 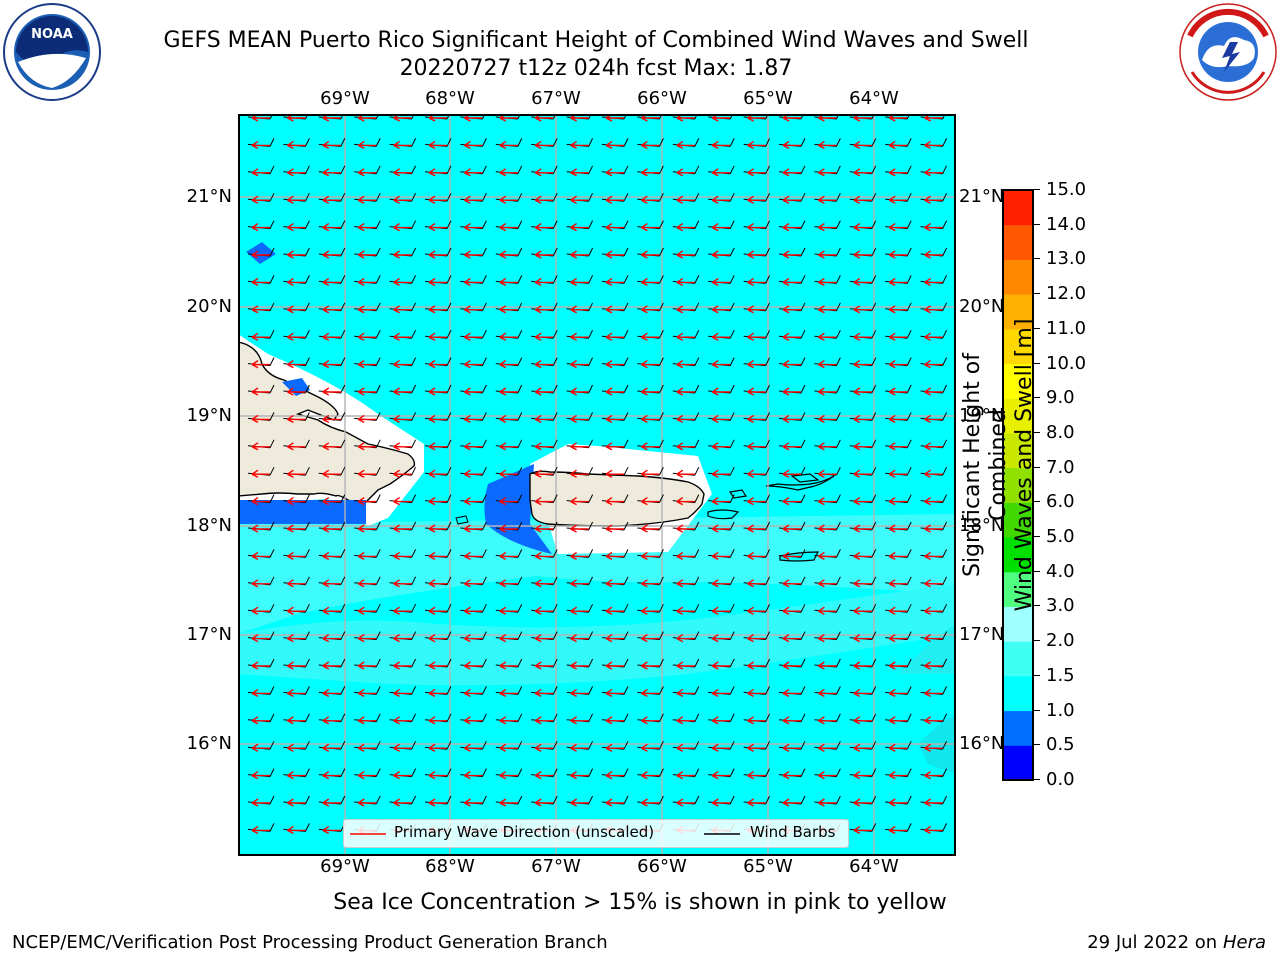 I want to click on noaa-logo-text: NOAA, so click(x=52, y=34).